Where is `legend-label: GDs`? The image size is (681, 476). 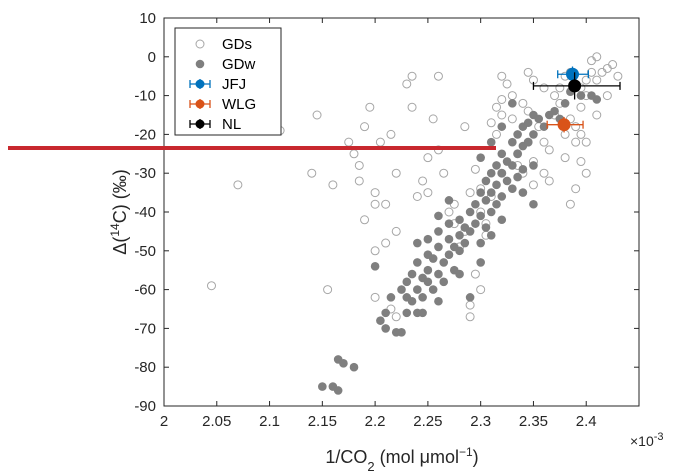
legend-label: GDs is located at coordinates (237, 44).